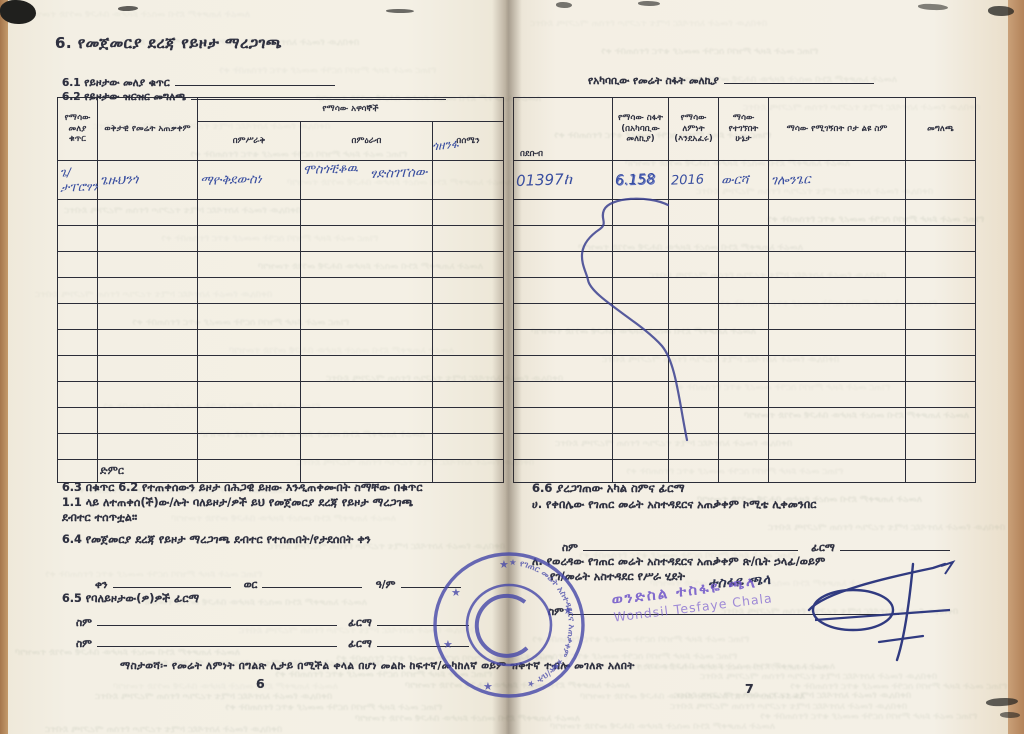  I want to click on total-label: ድምር, so click(147, 471).